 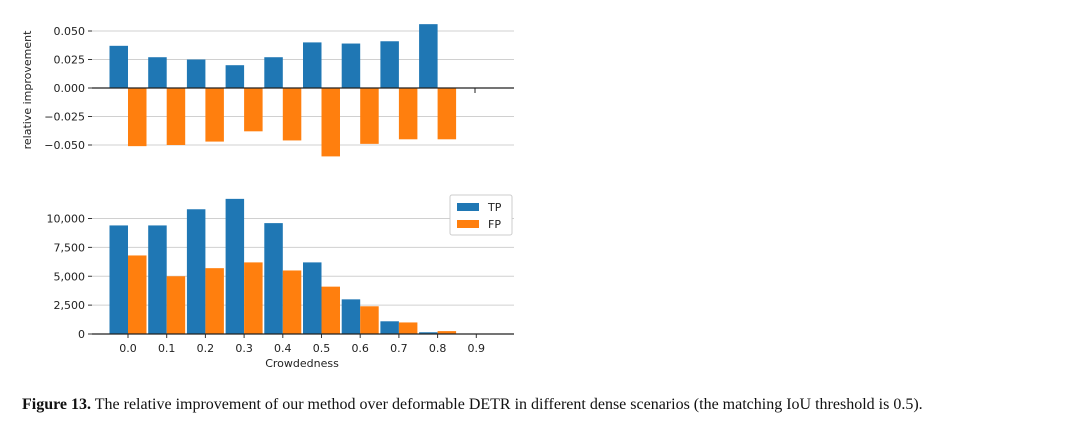 What do you see at coordinates (64, 145) in the screenshot?
I see `top-y-tick-label: −0.050` at bounding box center [64, 145].